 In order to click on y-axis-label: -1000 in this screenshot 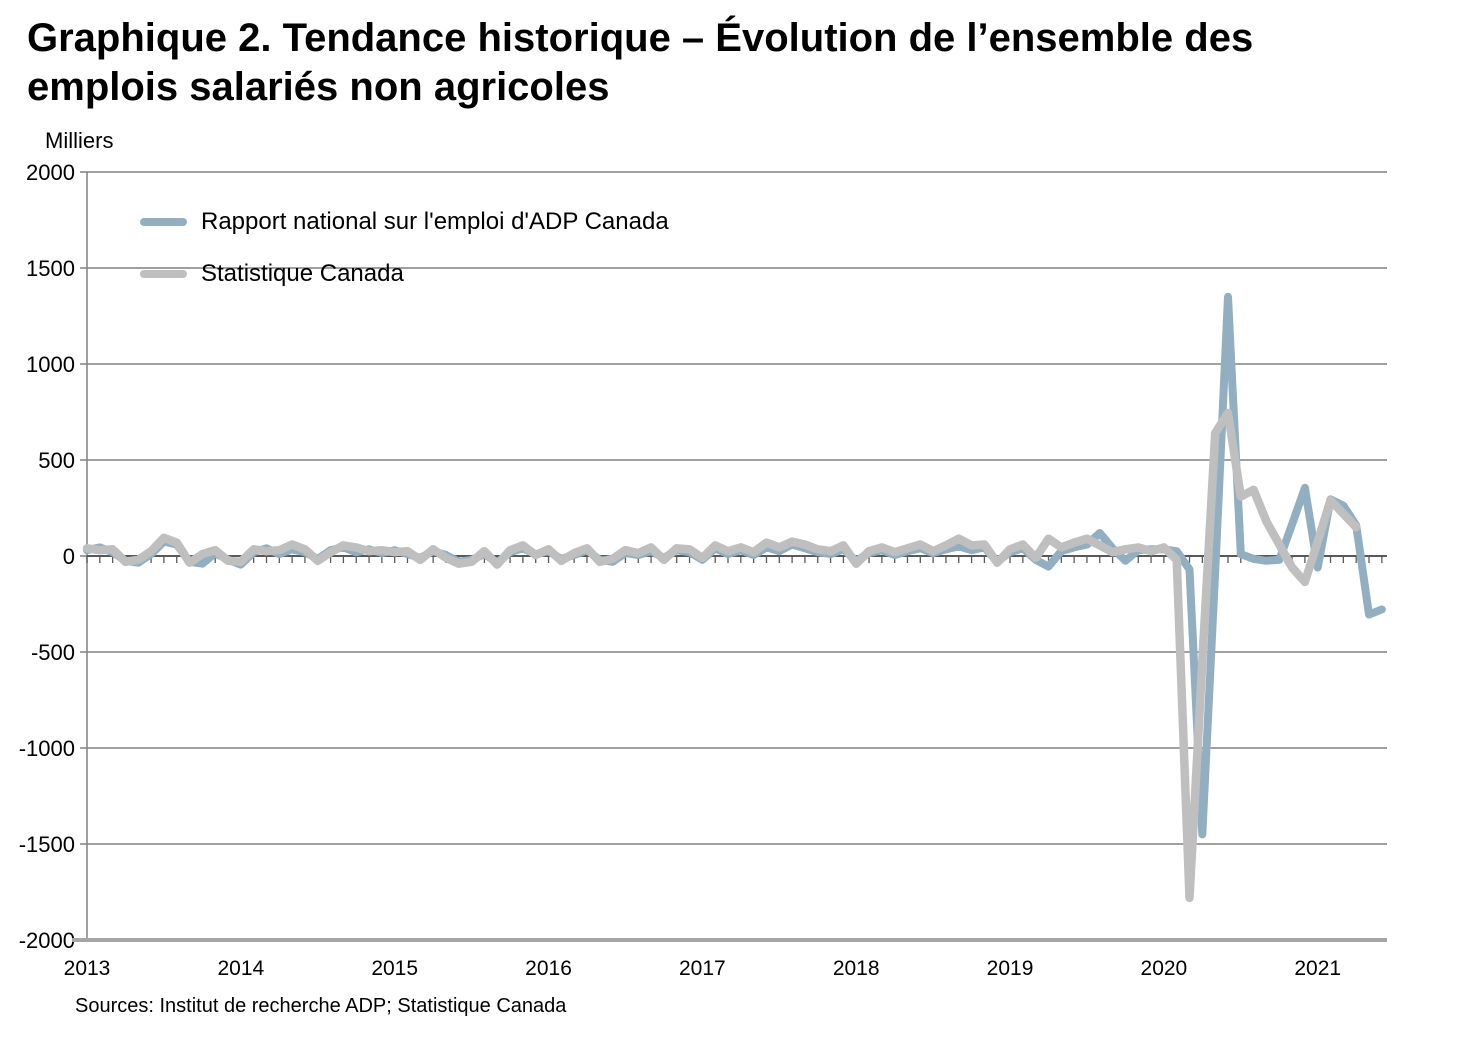, I will do `click(47, 748)`.